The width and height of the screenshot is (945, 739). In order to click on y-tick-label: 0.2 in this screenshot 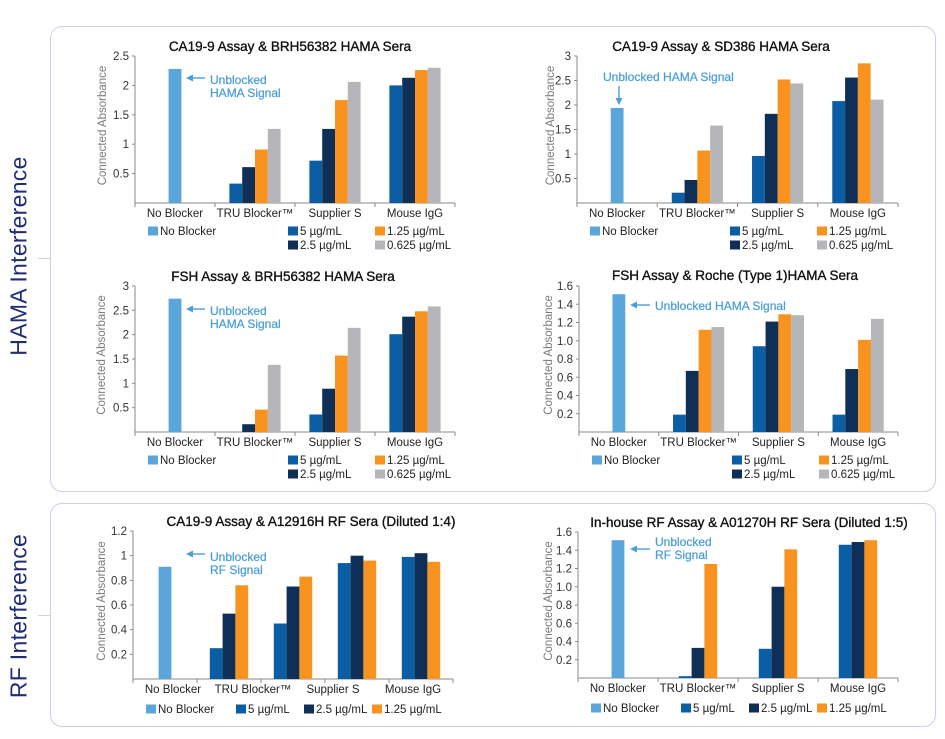, I will do `click(565, 415)`.